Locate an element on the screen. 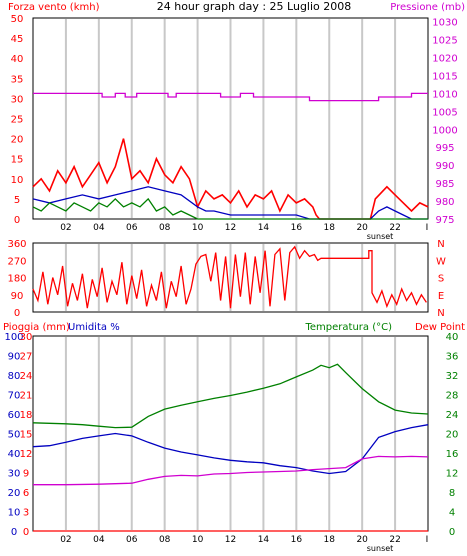 Image resolution: width=467 pixels, height=556 pixels. right-tick-label: 995 is located at coordinates (444, 148).